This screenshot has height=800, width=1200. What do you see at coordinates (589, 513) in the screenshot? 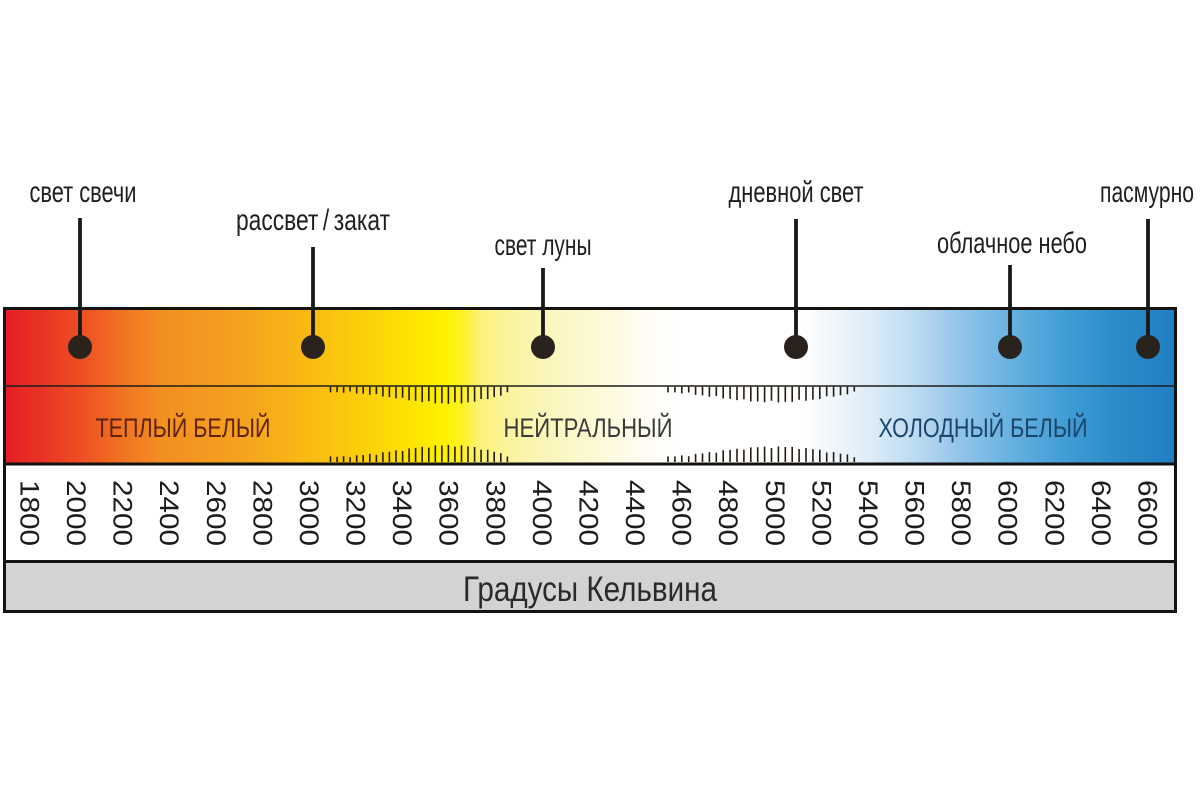
I see `svg-text: 4200` at bounding box center [589, 513].